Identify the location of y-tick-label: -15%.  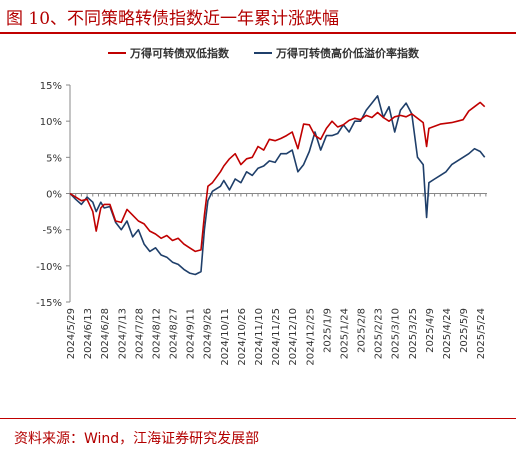
(49, 303).